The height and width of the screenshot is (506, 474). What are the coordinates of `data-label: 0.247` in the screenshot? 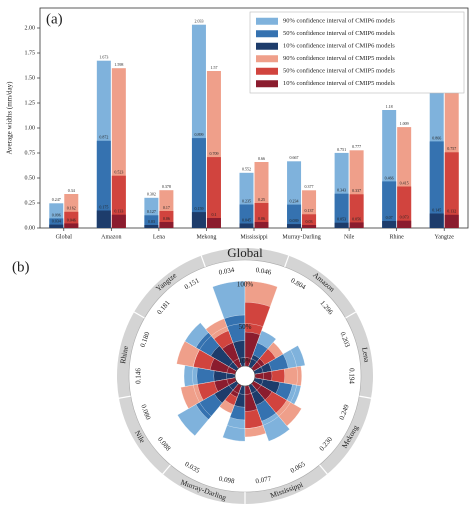 It's located at (56, 199).